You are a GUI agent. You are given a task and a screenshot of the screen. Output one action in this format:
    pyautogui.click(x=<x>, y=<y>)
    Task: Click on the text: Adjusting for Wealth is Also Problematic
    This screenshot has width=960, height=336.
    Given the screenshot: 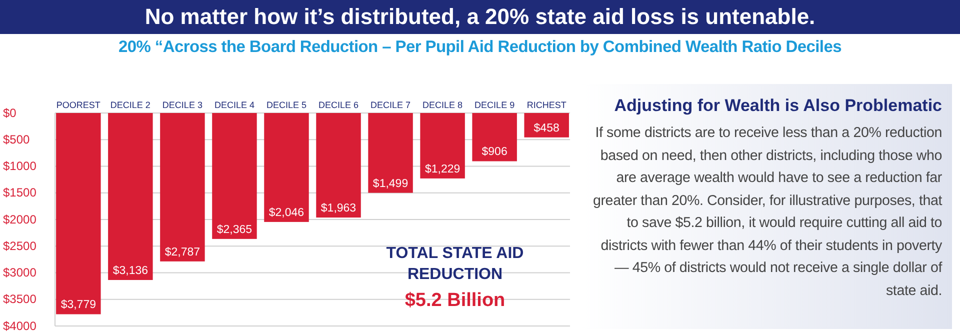 What is the action you would take?
    pyautogui.click(x=778, y=106)
    